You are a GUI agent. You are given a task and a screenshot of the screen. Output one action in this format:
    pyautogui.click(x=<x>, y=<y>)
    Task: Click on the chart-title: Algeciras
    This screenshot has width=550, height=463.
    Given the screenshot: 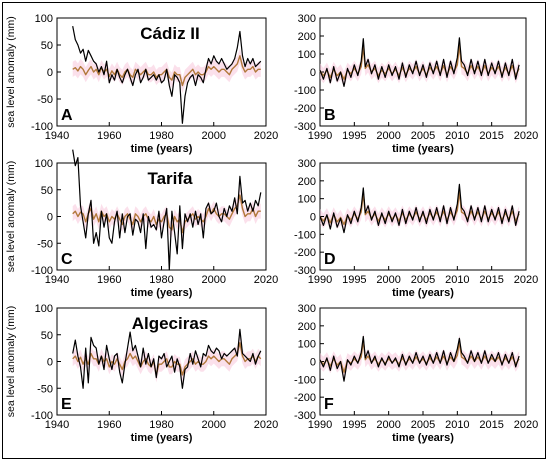 What is the action you would take?
    pyautogui.click(x=170, y=323)
    